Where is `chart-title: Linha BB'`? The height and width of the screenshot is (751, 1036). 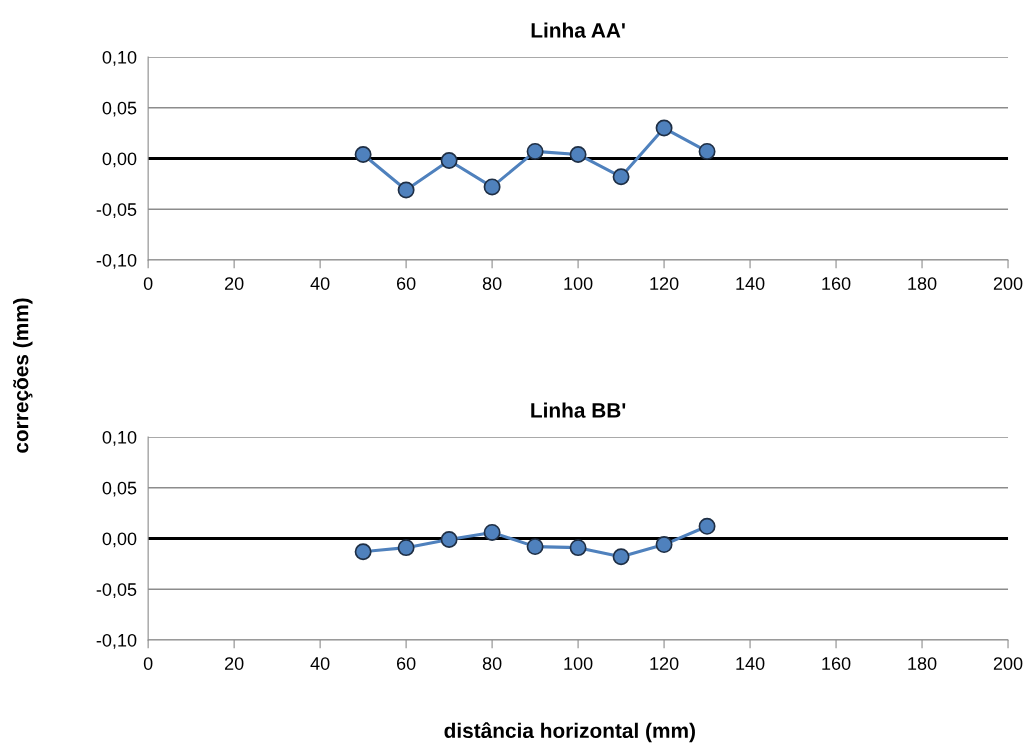 chart-title: Linha BB' is located at coordinates (578, 410).